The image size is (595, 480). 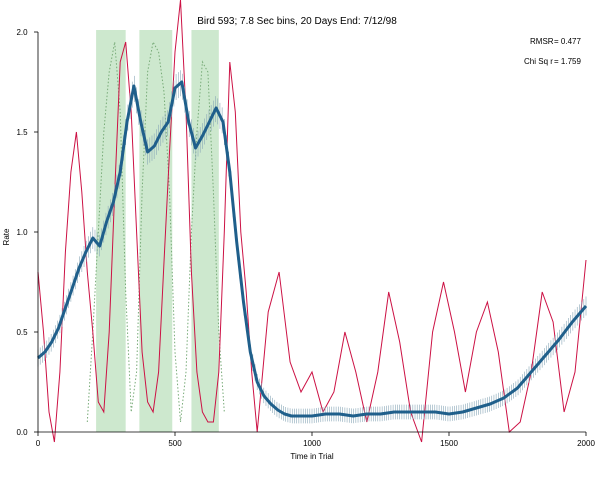 I want to click on stat-rmsr-value: = 0.477, so click(x=567, y=41).